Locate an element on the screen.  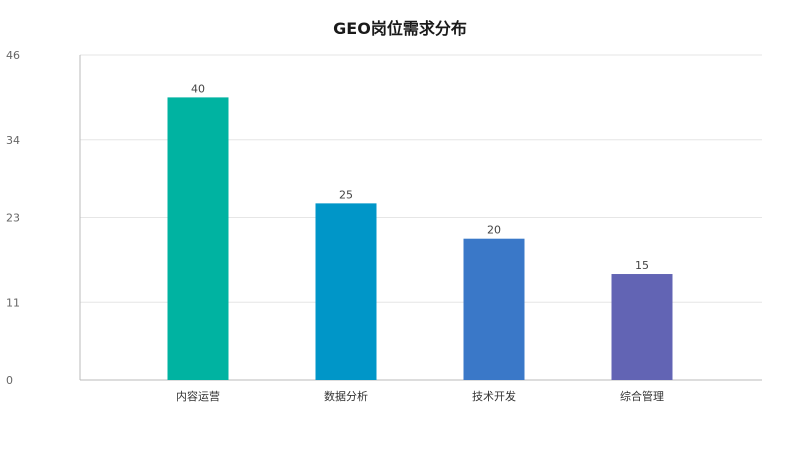
y-tick-label: 34 is located at coordinates (13, 140).